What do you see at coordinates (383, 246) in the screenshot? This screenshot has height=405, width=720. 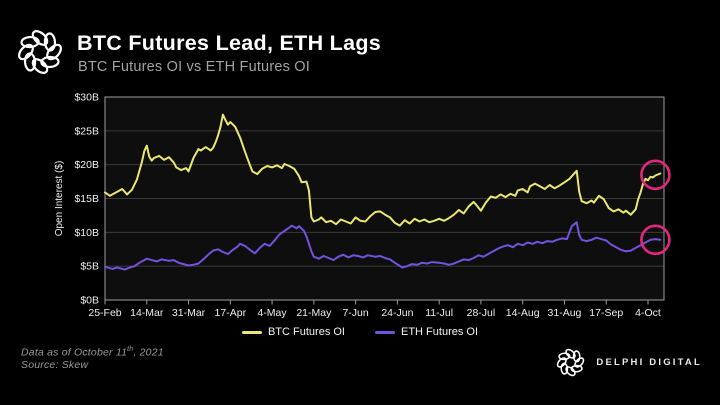 I see `series-line-eth` at bounding box center [383, 246].